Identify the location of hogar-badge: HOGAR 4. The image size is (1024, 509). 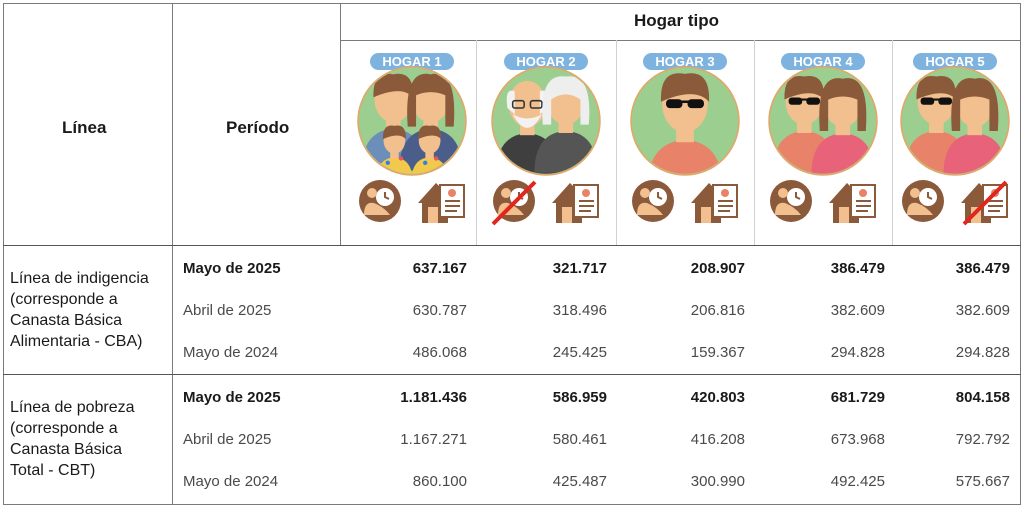
(823, 61).